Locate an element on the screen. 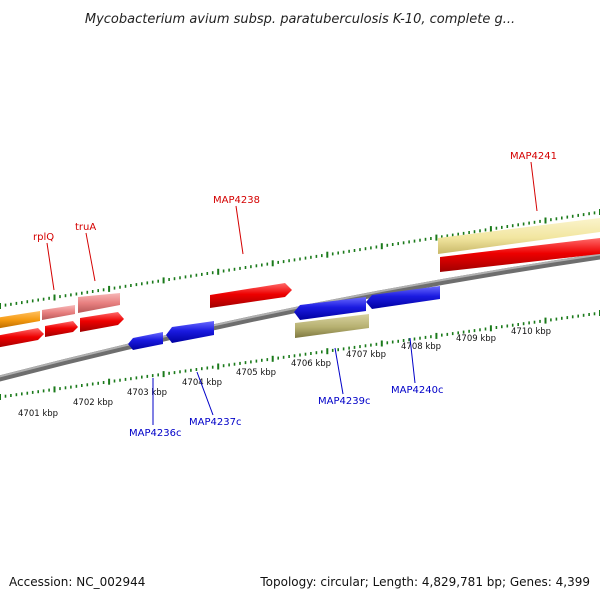 This screenshot has width=600, height=600. gene-label-MAP4237c: MAP4237c is located at coordinates (215, 422).